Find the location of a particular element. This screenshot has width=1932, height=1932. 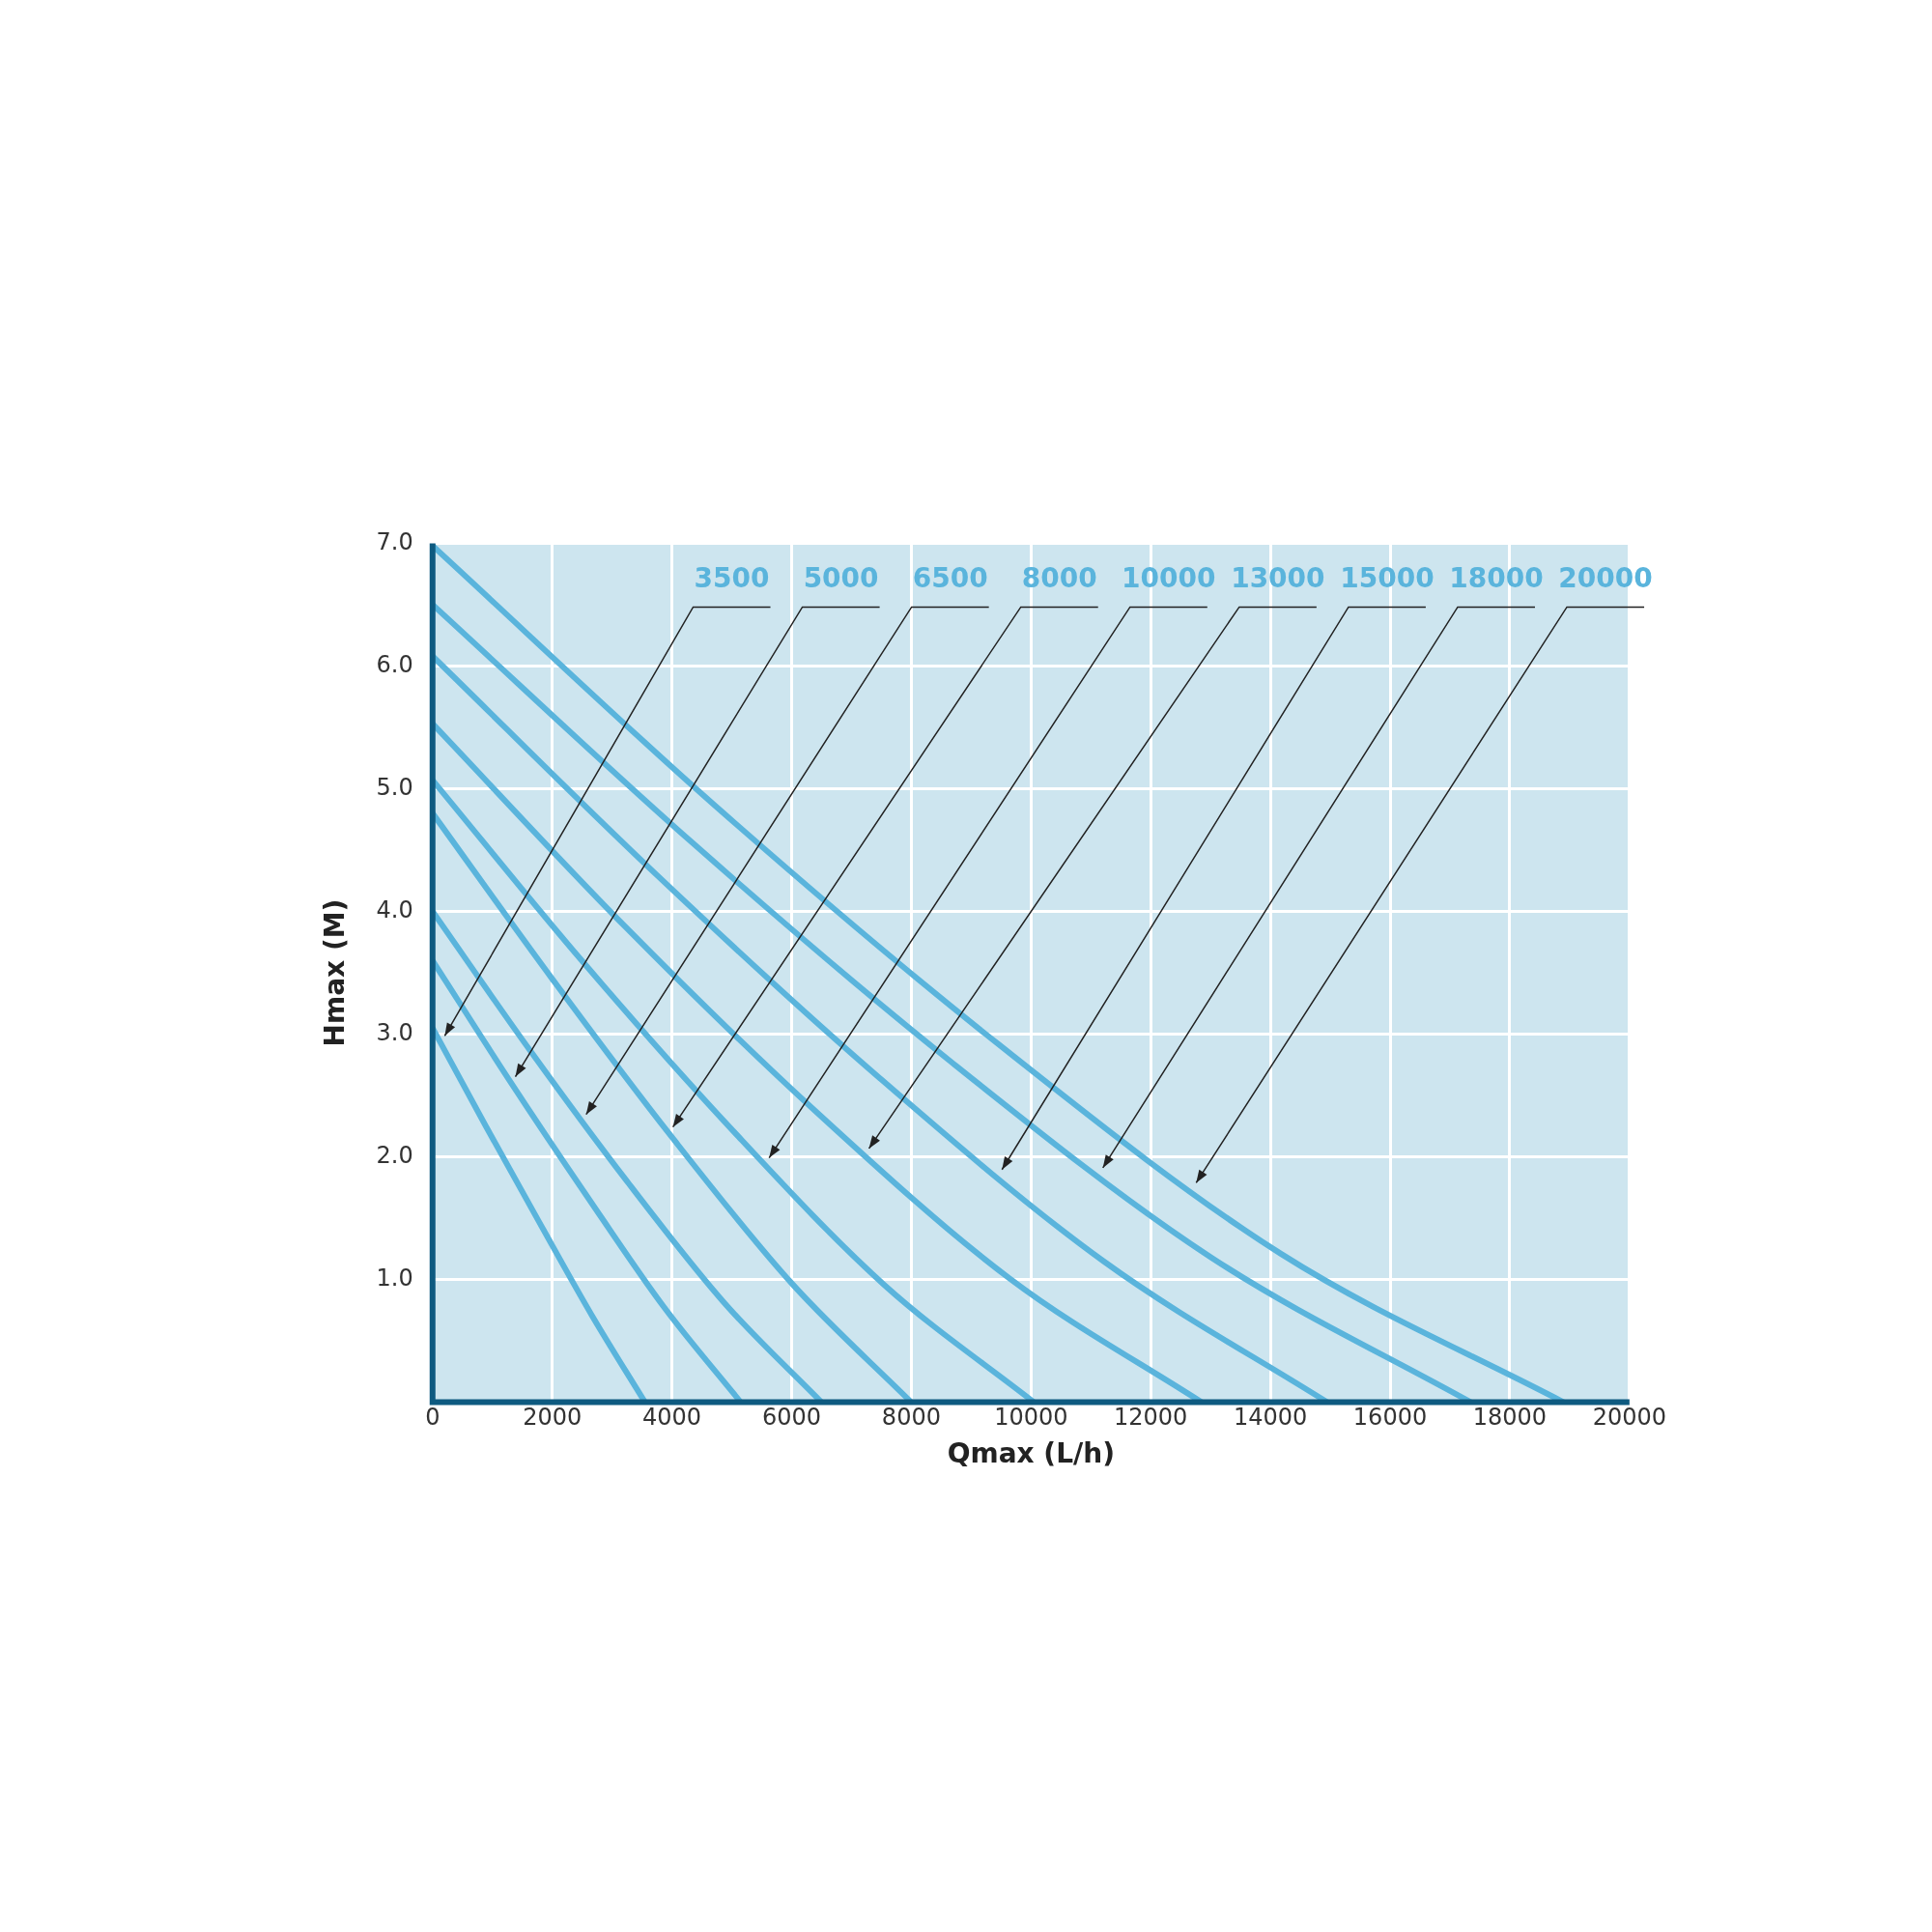

x-tick-label: 14000 is located at coordinates (1270, 1418).